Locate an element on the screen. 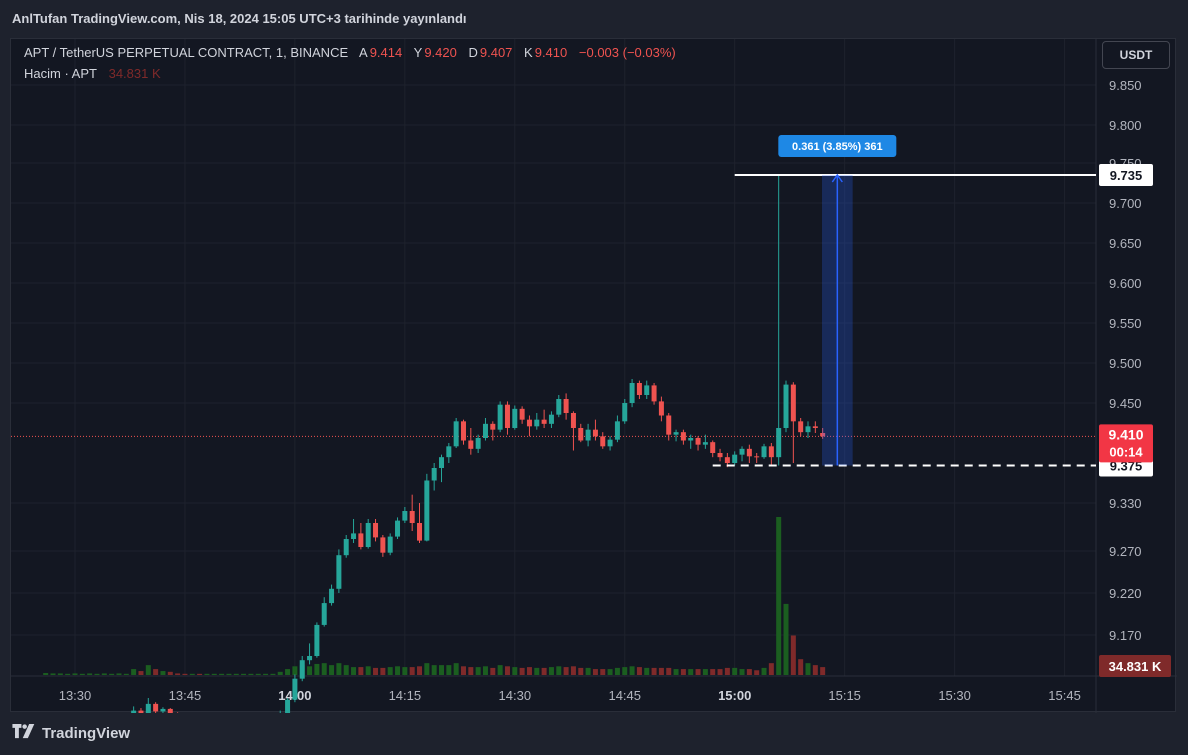  volume-axis-label: 34.831 K is located at coordinates (1135, 666).